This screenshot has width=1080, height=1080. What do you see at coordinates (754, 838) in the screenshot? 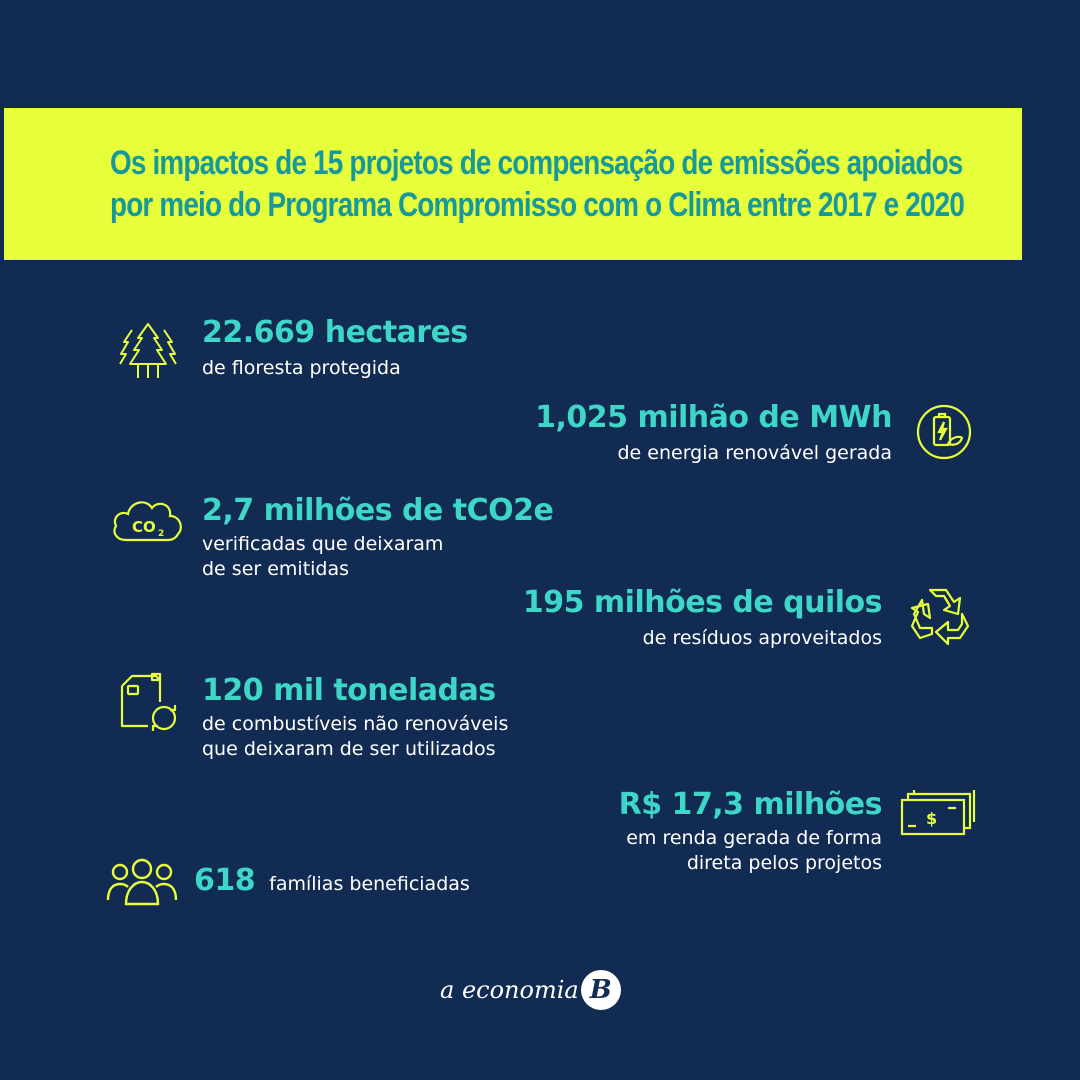
I see `stat-income-desc-1: em renda gerada de forma` at bounding box center [754, 838].